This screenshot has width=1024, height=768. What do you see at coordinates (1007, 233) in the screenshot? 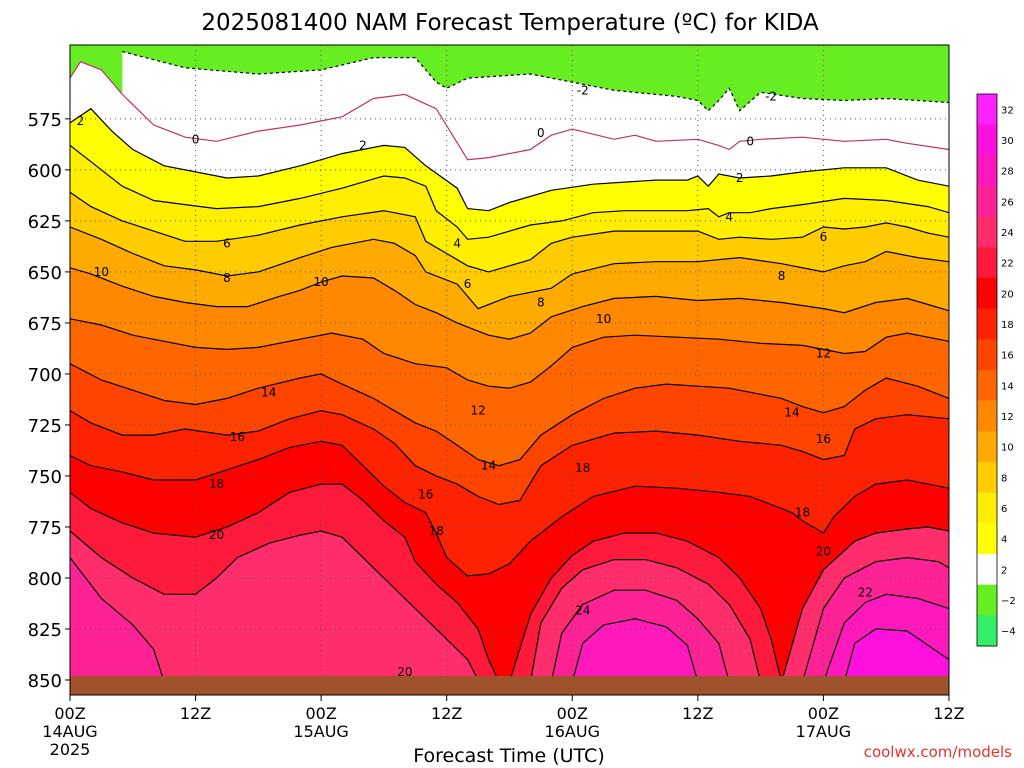
I see `colorbar-label: 24` at bounding box center [1007, 233].